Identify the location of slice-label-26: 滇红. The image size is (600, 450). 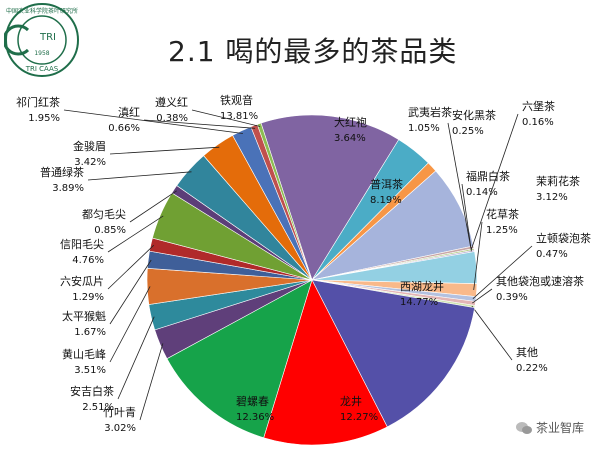
(129, 112).